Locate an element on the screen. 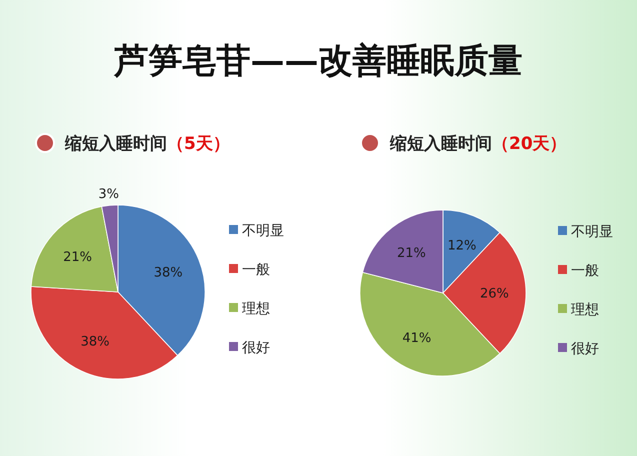 This screenshot has height=456, width=637. data-label: 12% is located at coordinates (461, 246).